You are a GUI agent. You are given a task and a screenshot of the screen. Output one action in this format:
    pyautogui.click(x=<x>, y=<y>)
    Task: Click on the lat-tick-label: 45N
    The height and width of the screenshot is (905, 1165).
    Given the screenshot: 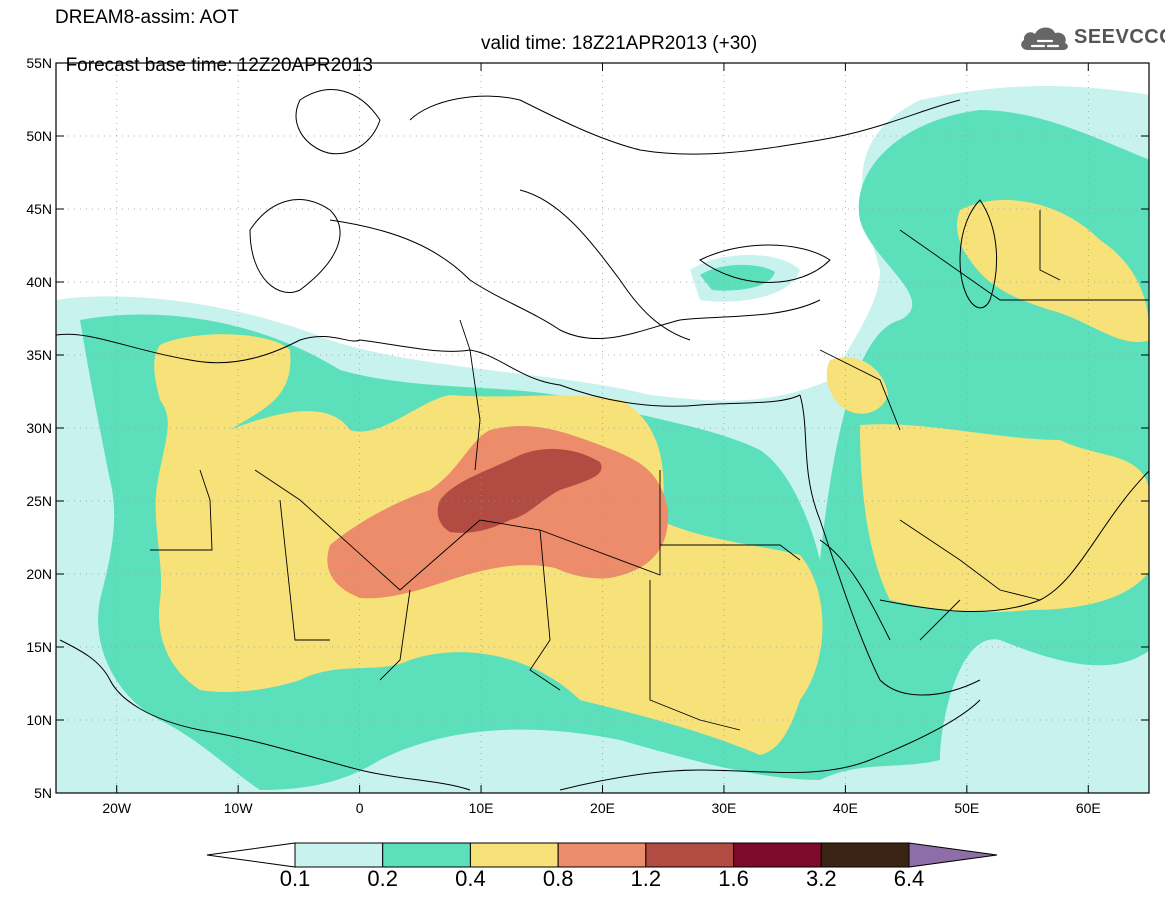 What is the action you would take?
    pyautogui.click(x=39, y=209)
    